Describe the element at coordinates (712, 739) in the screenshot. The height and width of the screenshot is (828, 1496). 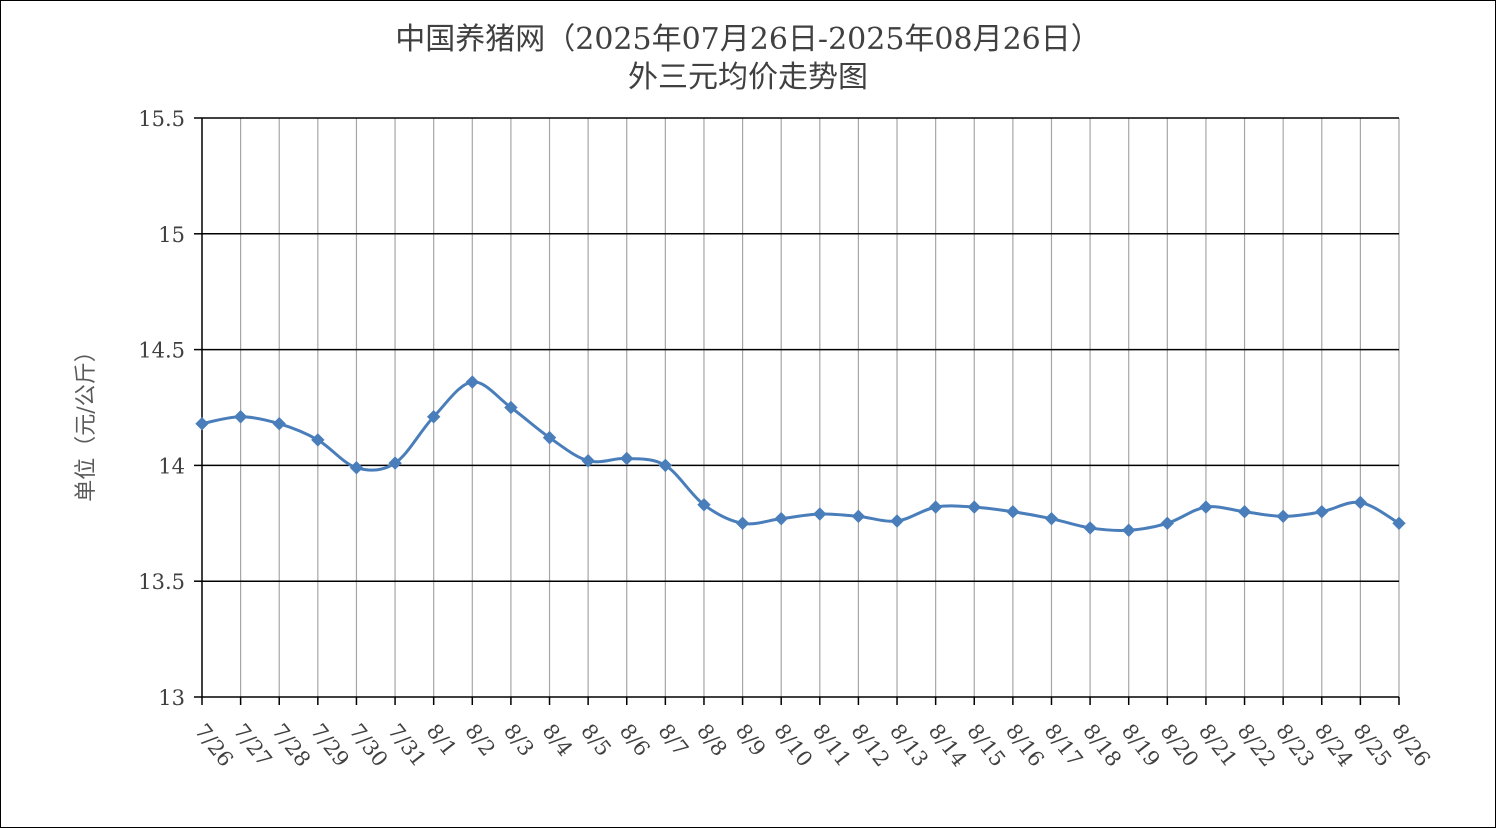
I see `x-tick-label: 8/8` at that location.